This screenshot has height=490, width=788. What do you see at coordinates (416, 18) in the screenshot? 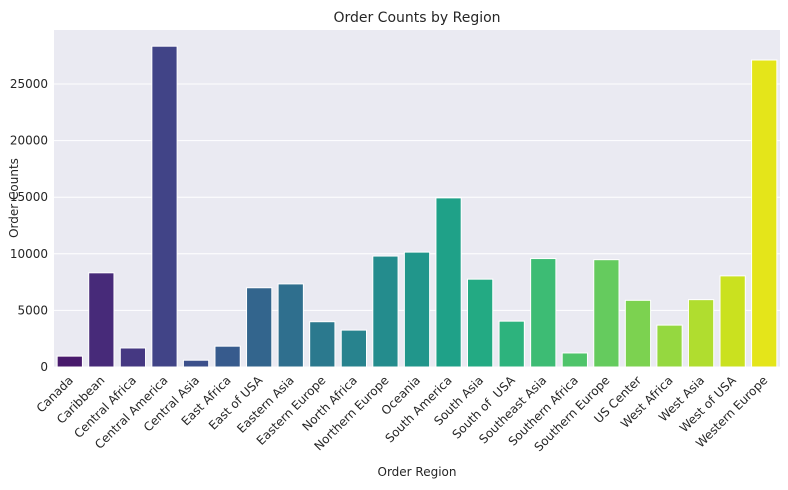
I see `chart-title: Order Counts by Region` at bounding box center [416, 18].